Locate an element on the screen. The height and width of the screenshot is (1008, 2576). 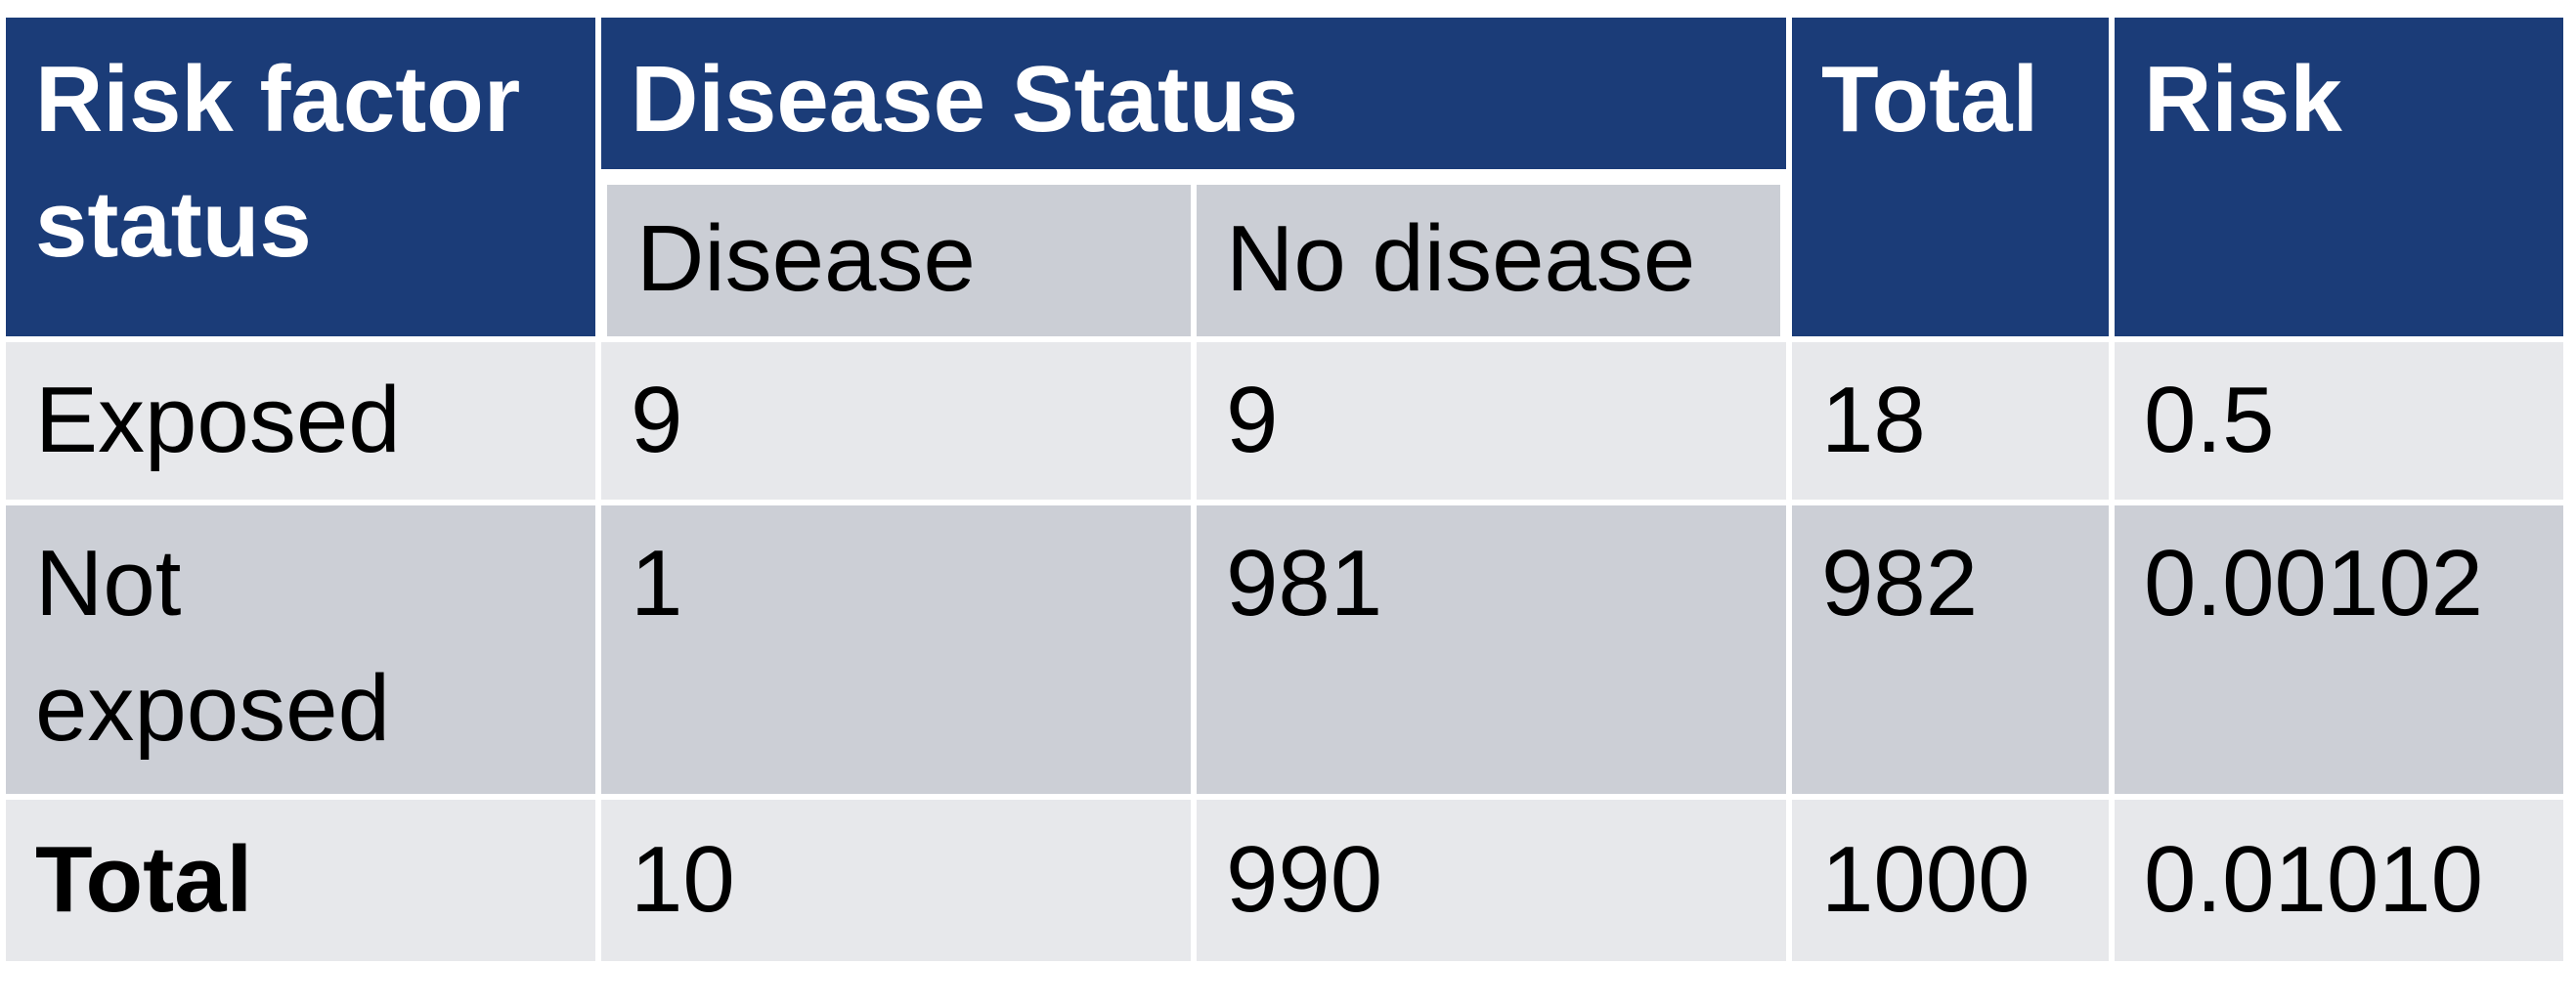
row-not-exposed-label: Not exposed is located at coordinates (300, 649).